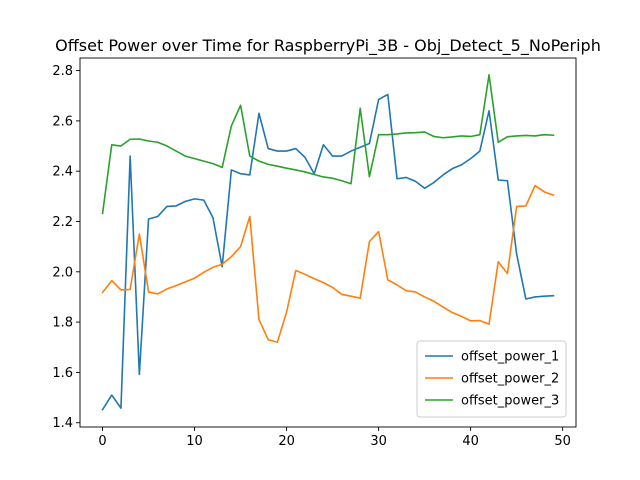  Describe the element at coordinates (470, 441) in the screenshot. I see `x-tick-label: 40` at that location.